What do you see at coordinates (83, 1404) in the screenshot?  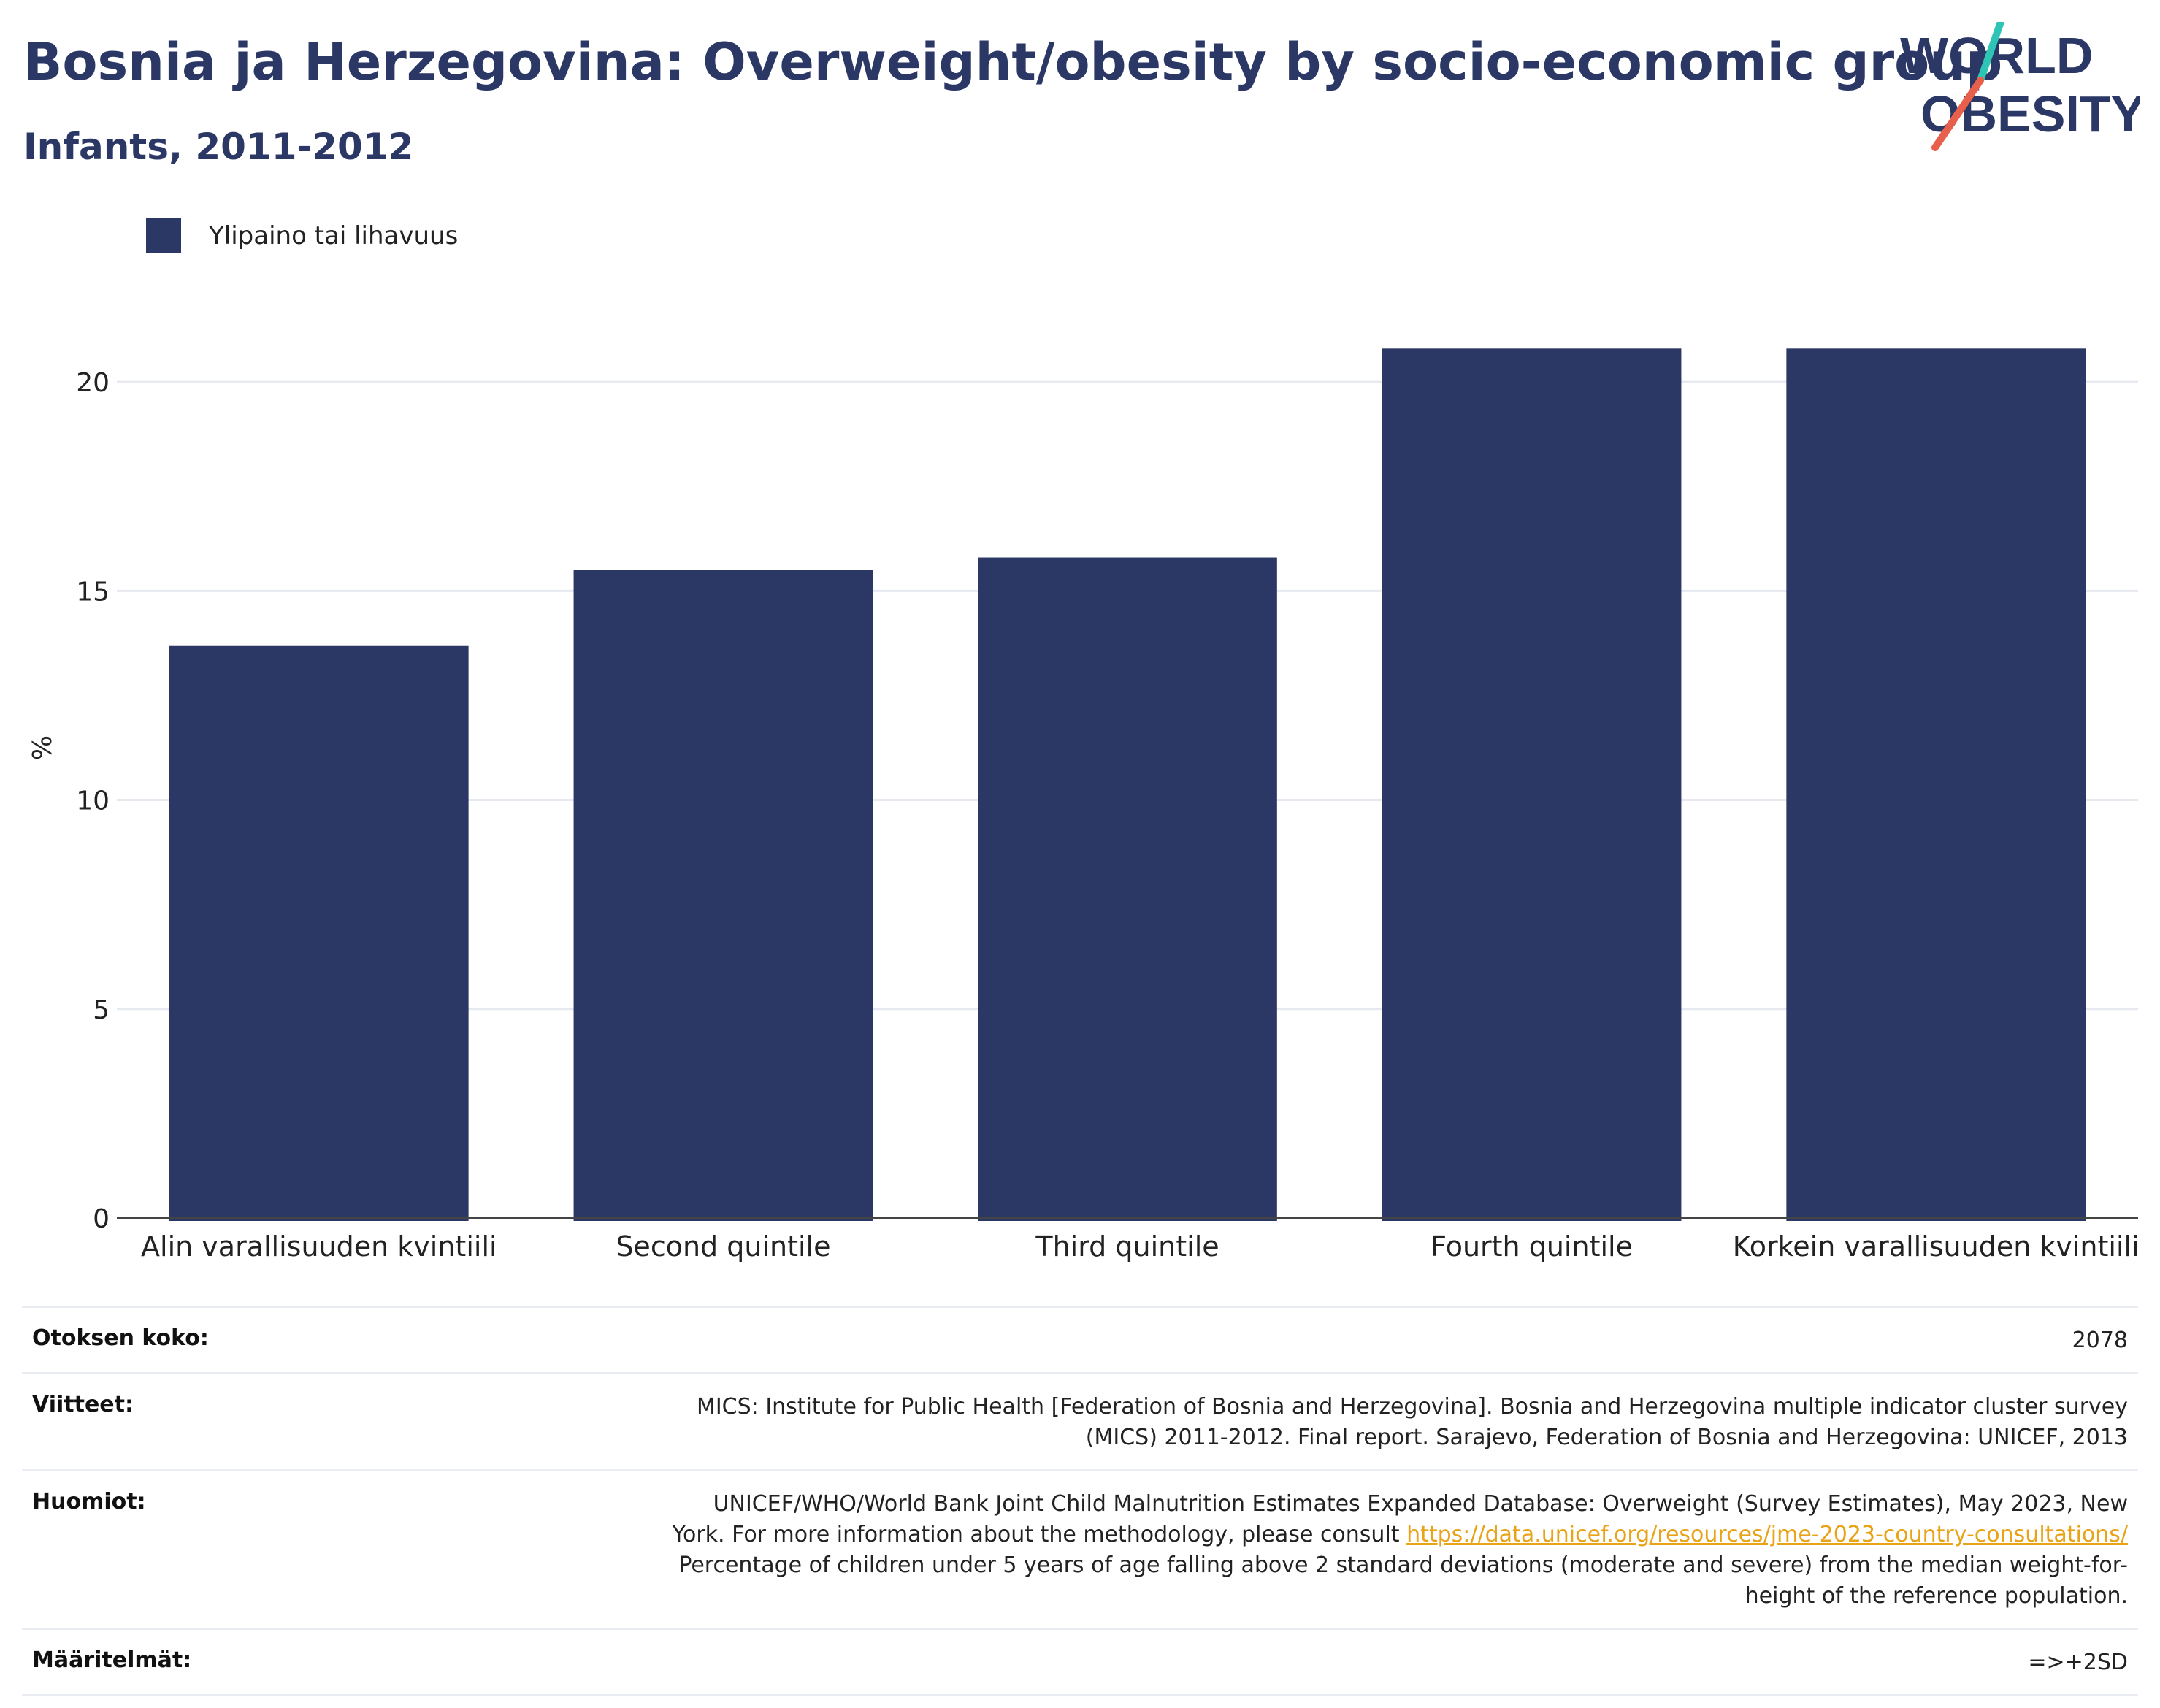 I see `references-label: Viitteet:` at bounding box center [83, 1404].